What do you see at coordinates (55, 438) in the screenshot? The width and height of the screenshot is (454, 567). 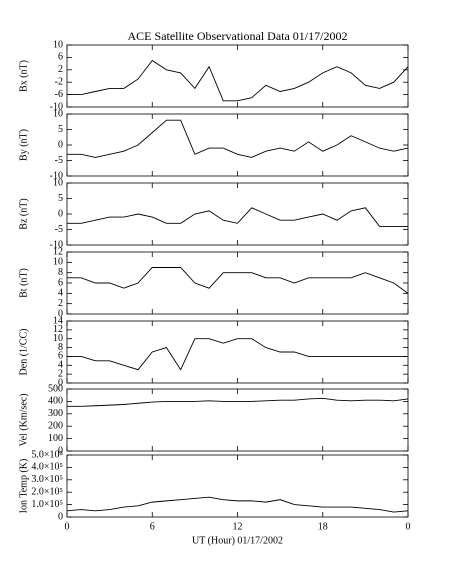 I see `y-tick-label: 100` at bounding box center [55, 438].